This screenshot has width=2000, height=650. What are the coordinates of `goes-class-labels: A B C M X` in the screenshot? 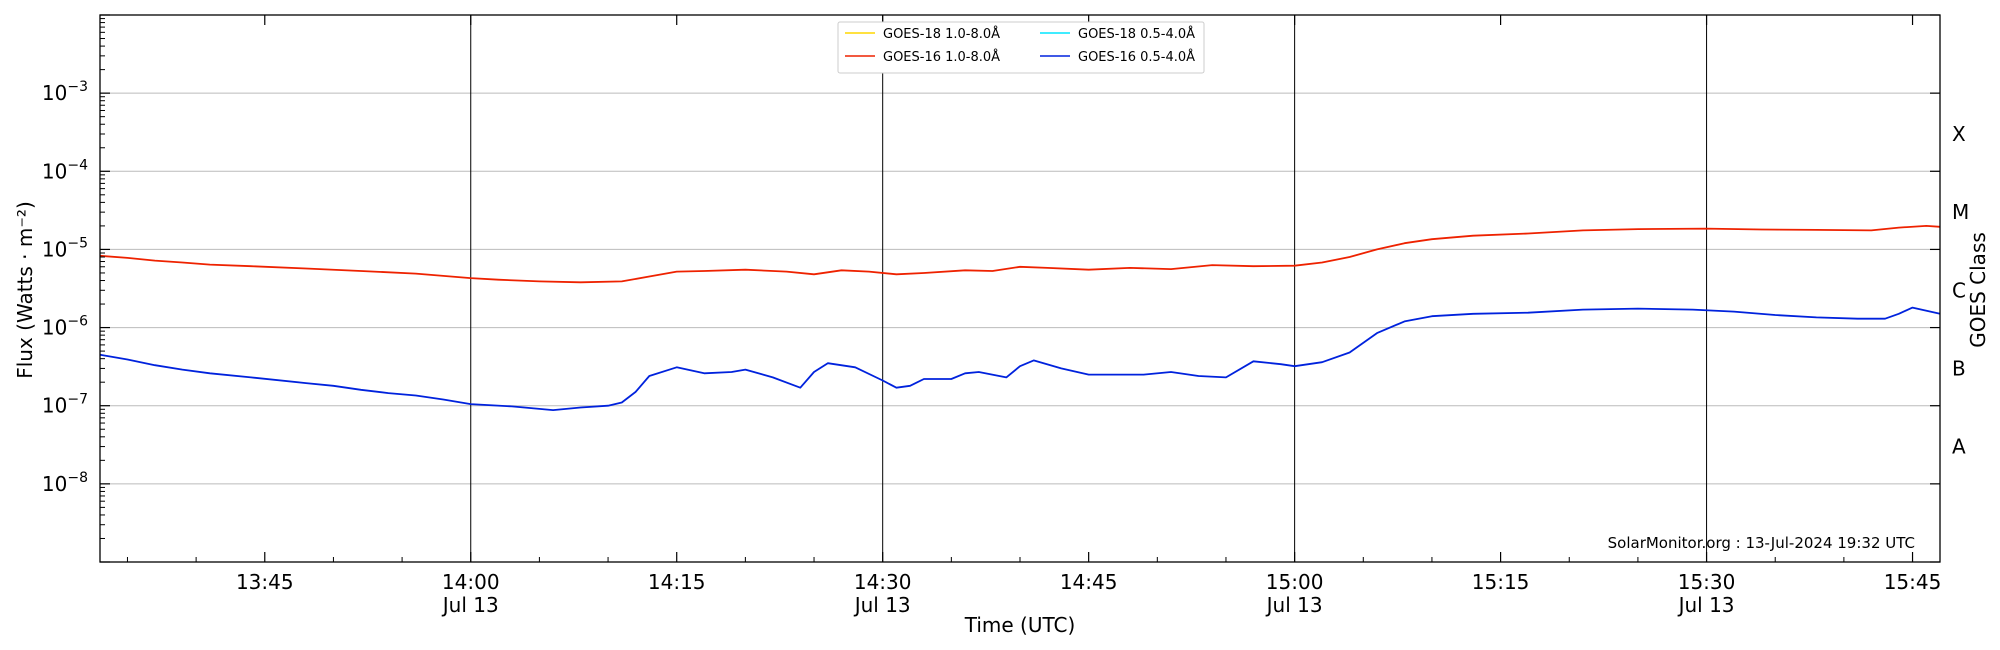 It's located at (1960, 290).